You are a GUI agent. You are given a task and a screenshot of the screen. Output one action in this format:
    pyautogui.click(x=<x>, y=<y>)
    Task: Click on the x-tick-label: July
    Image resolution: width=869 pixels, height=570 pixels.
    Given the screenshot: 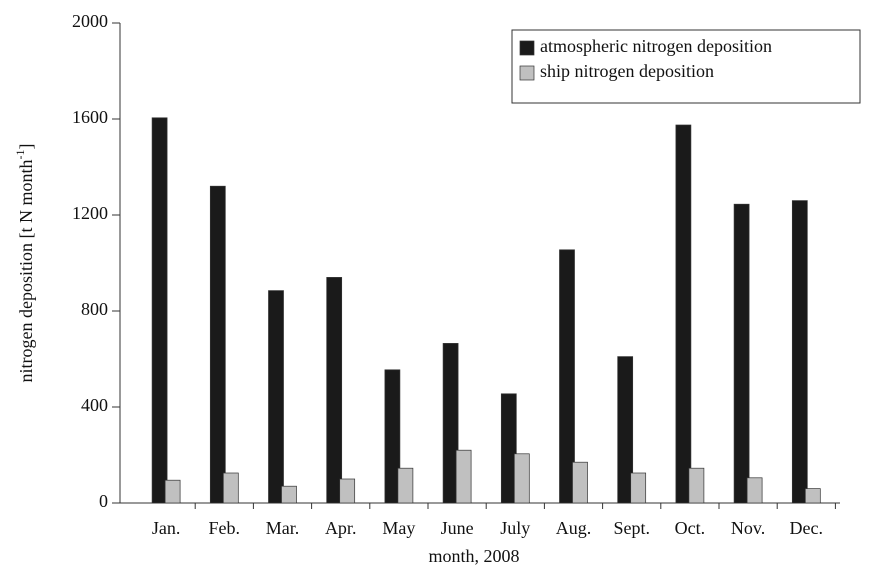 What is the action you would take?
    pyautogui.click(x=515, y=528)
    